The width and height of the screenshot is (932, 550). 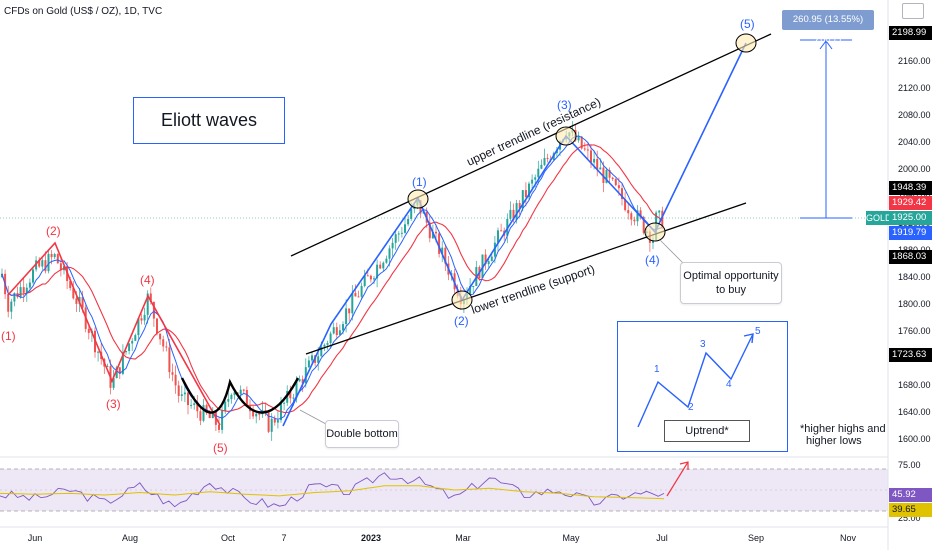 What do you see at coordinates (913, 11) in the screenshot?
I see `settings-icon` at bounding box center [913, 11].